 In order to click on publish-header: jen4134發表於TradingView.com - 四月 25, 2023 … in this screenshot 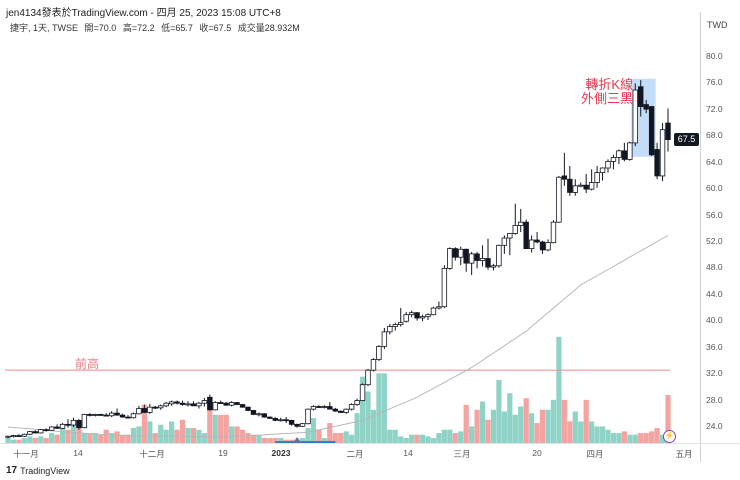, I will do `click(143, 13)`.